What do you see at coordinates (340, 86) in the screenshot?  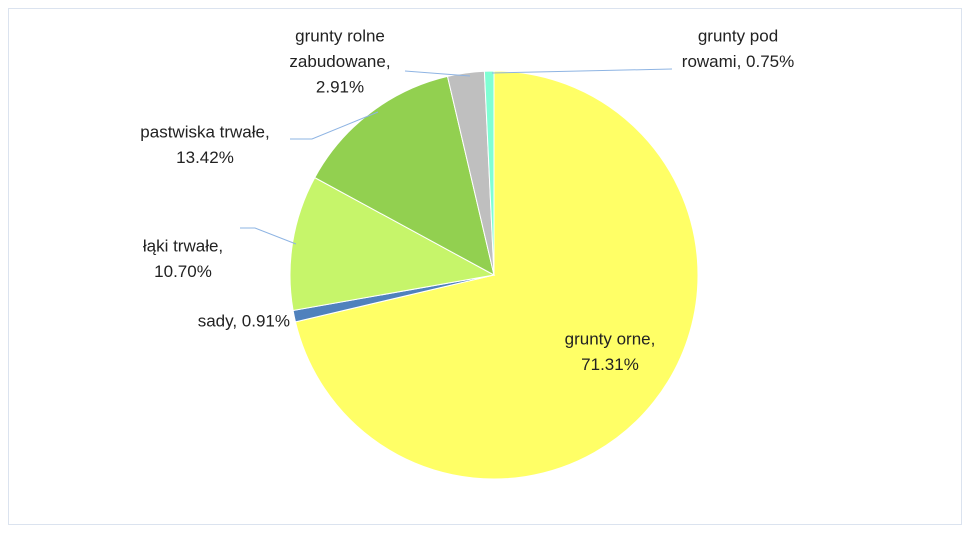 I see `data-label: 2.91%` at bounding box center [340, 86].